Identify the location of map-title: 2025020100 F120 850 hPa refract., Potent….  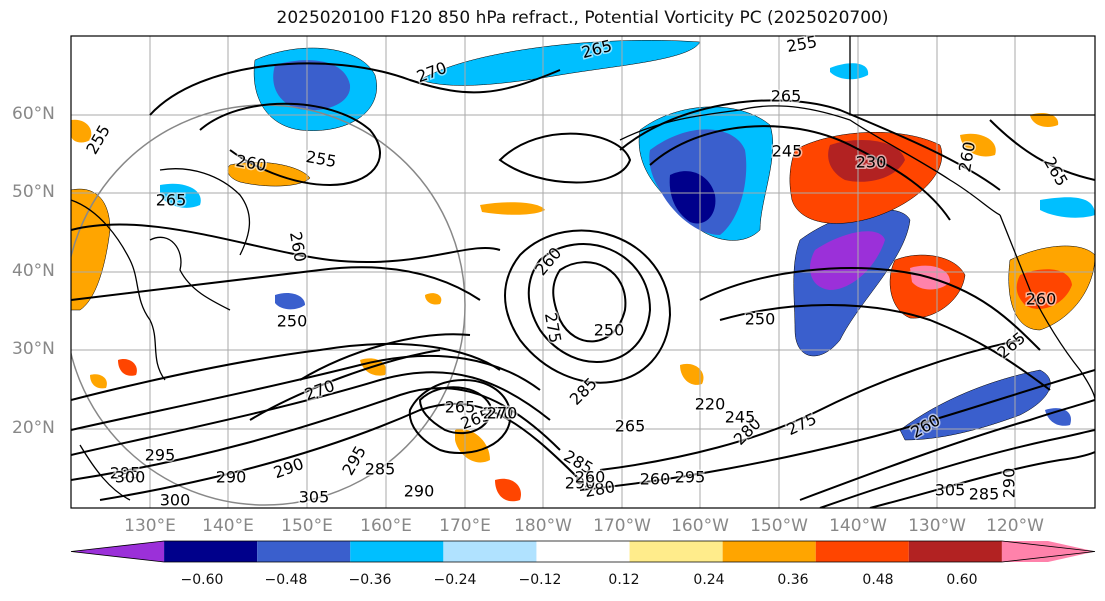
(582, 18).